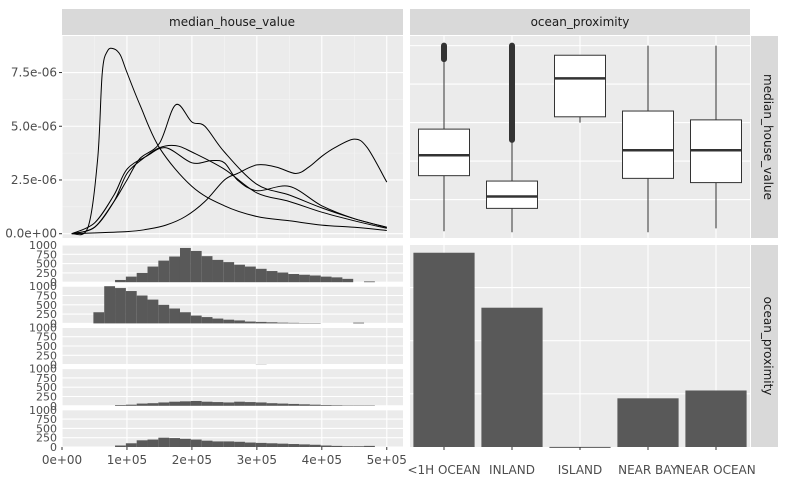  I want to click on histogram-x-tick-label: 2e+05, so click(192, 460).